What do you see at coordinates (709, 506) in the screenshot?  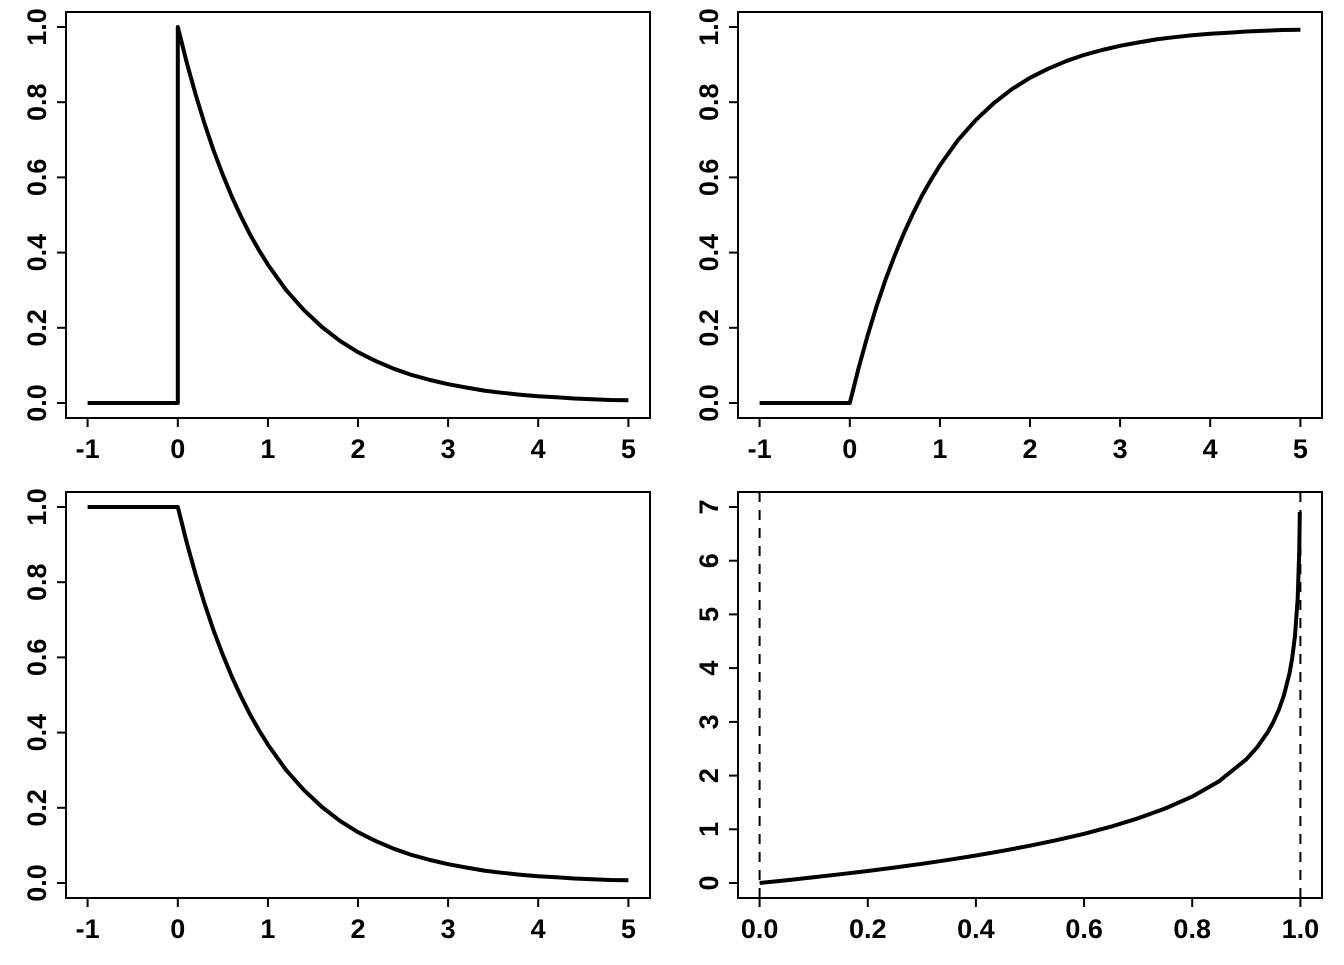 I see `y-tick-label: 7` at bounding box center [709, 506].